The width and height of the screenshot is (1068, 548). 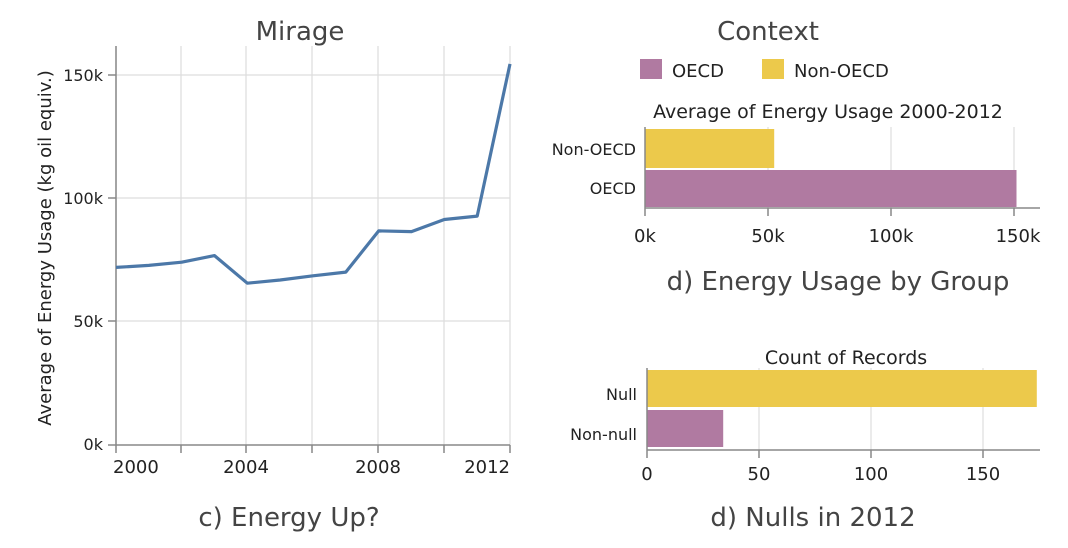 I want to click on x-tick-label: 2000, so click(x=136, y=467).